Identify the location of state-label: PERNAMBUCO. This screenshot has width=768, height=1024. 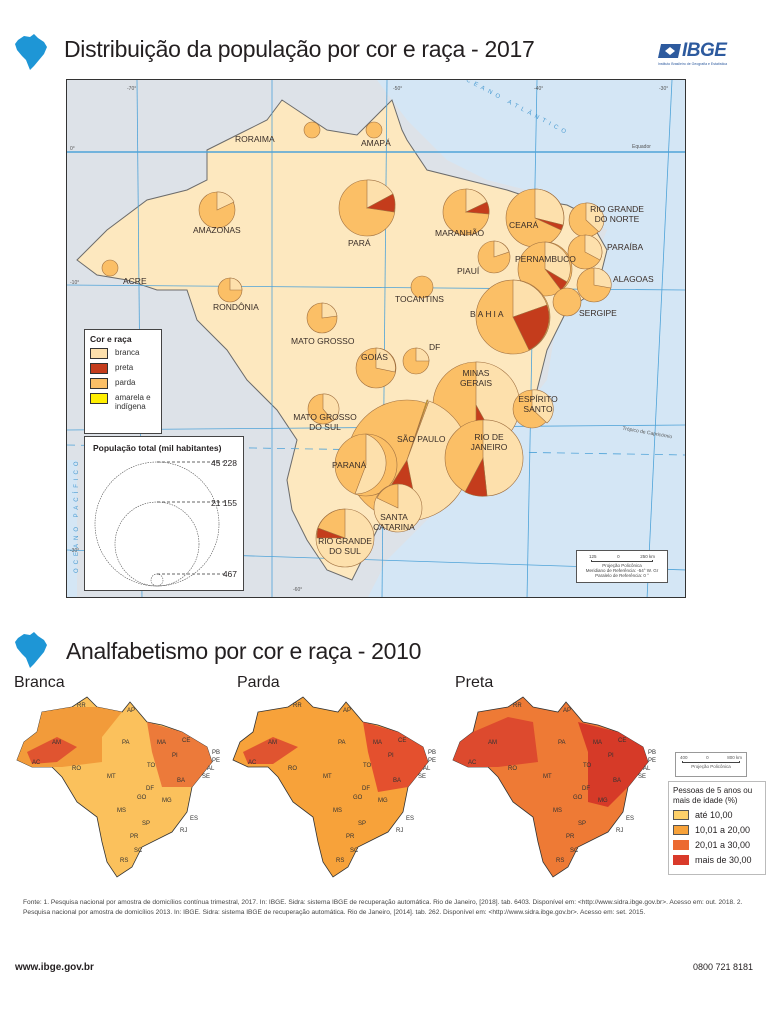
(545, 259).